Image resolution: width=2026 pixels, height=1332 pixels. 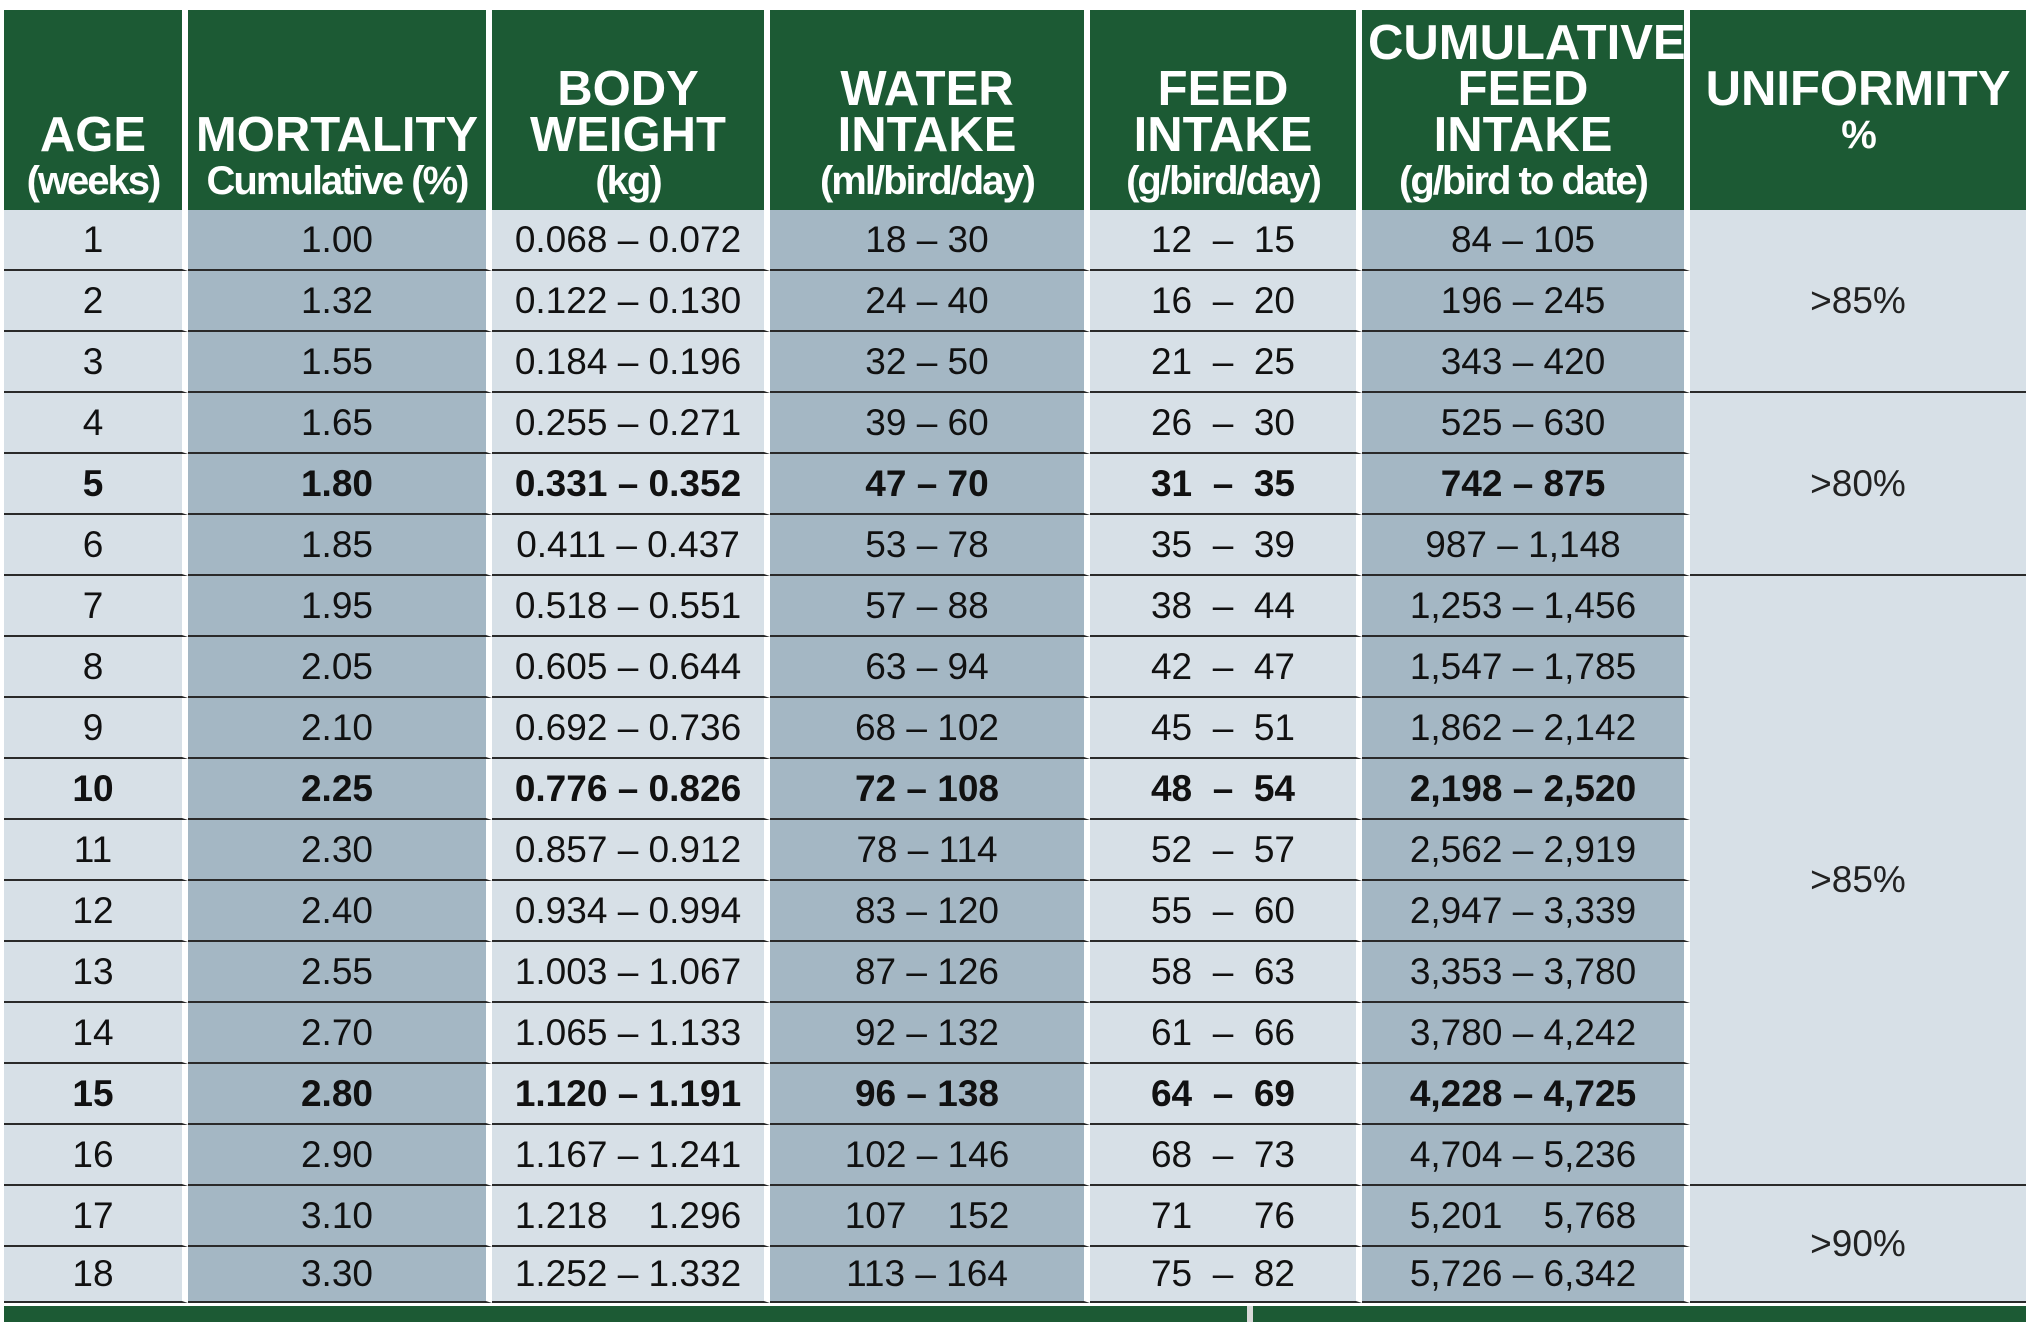 I want to click on feed-intake-cell: 75 – 82, so click(x=1226, y=1275).